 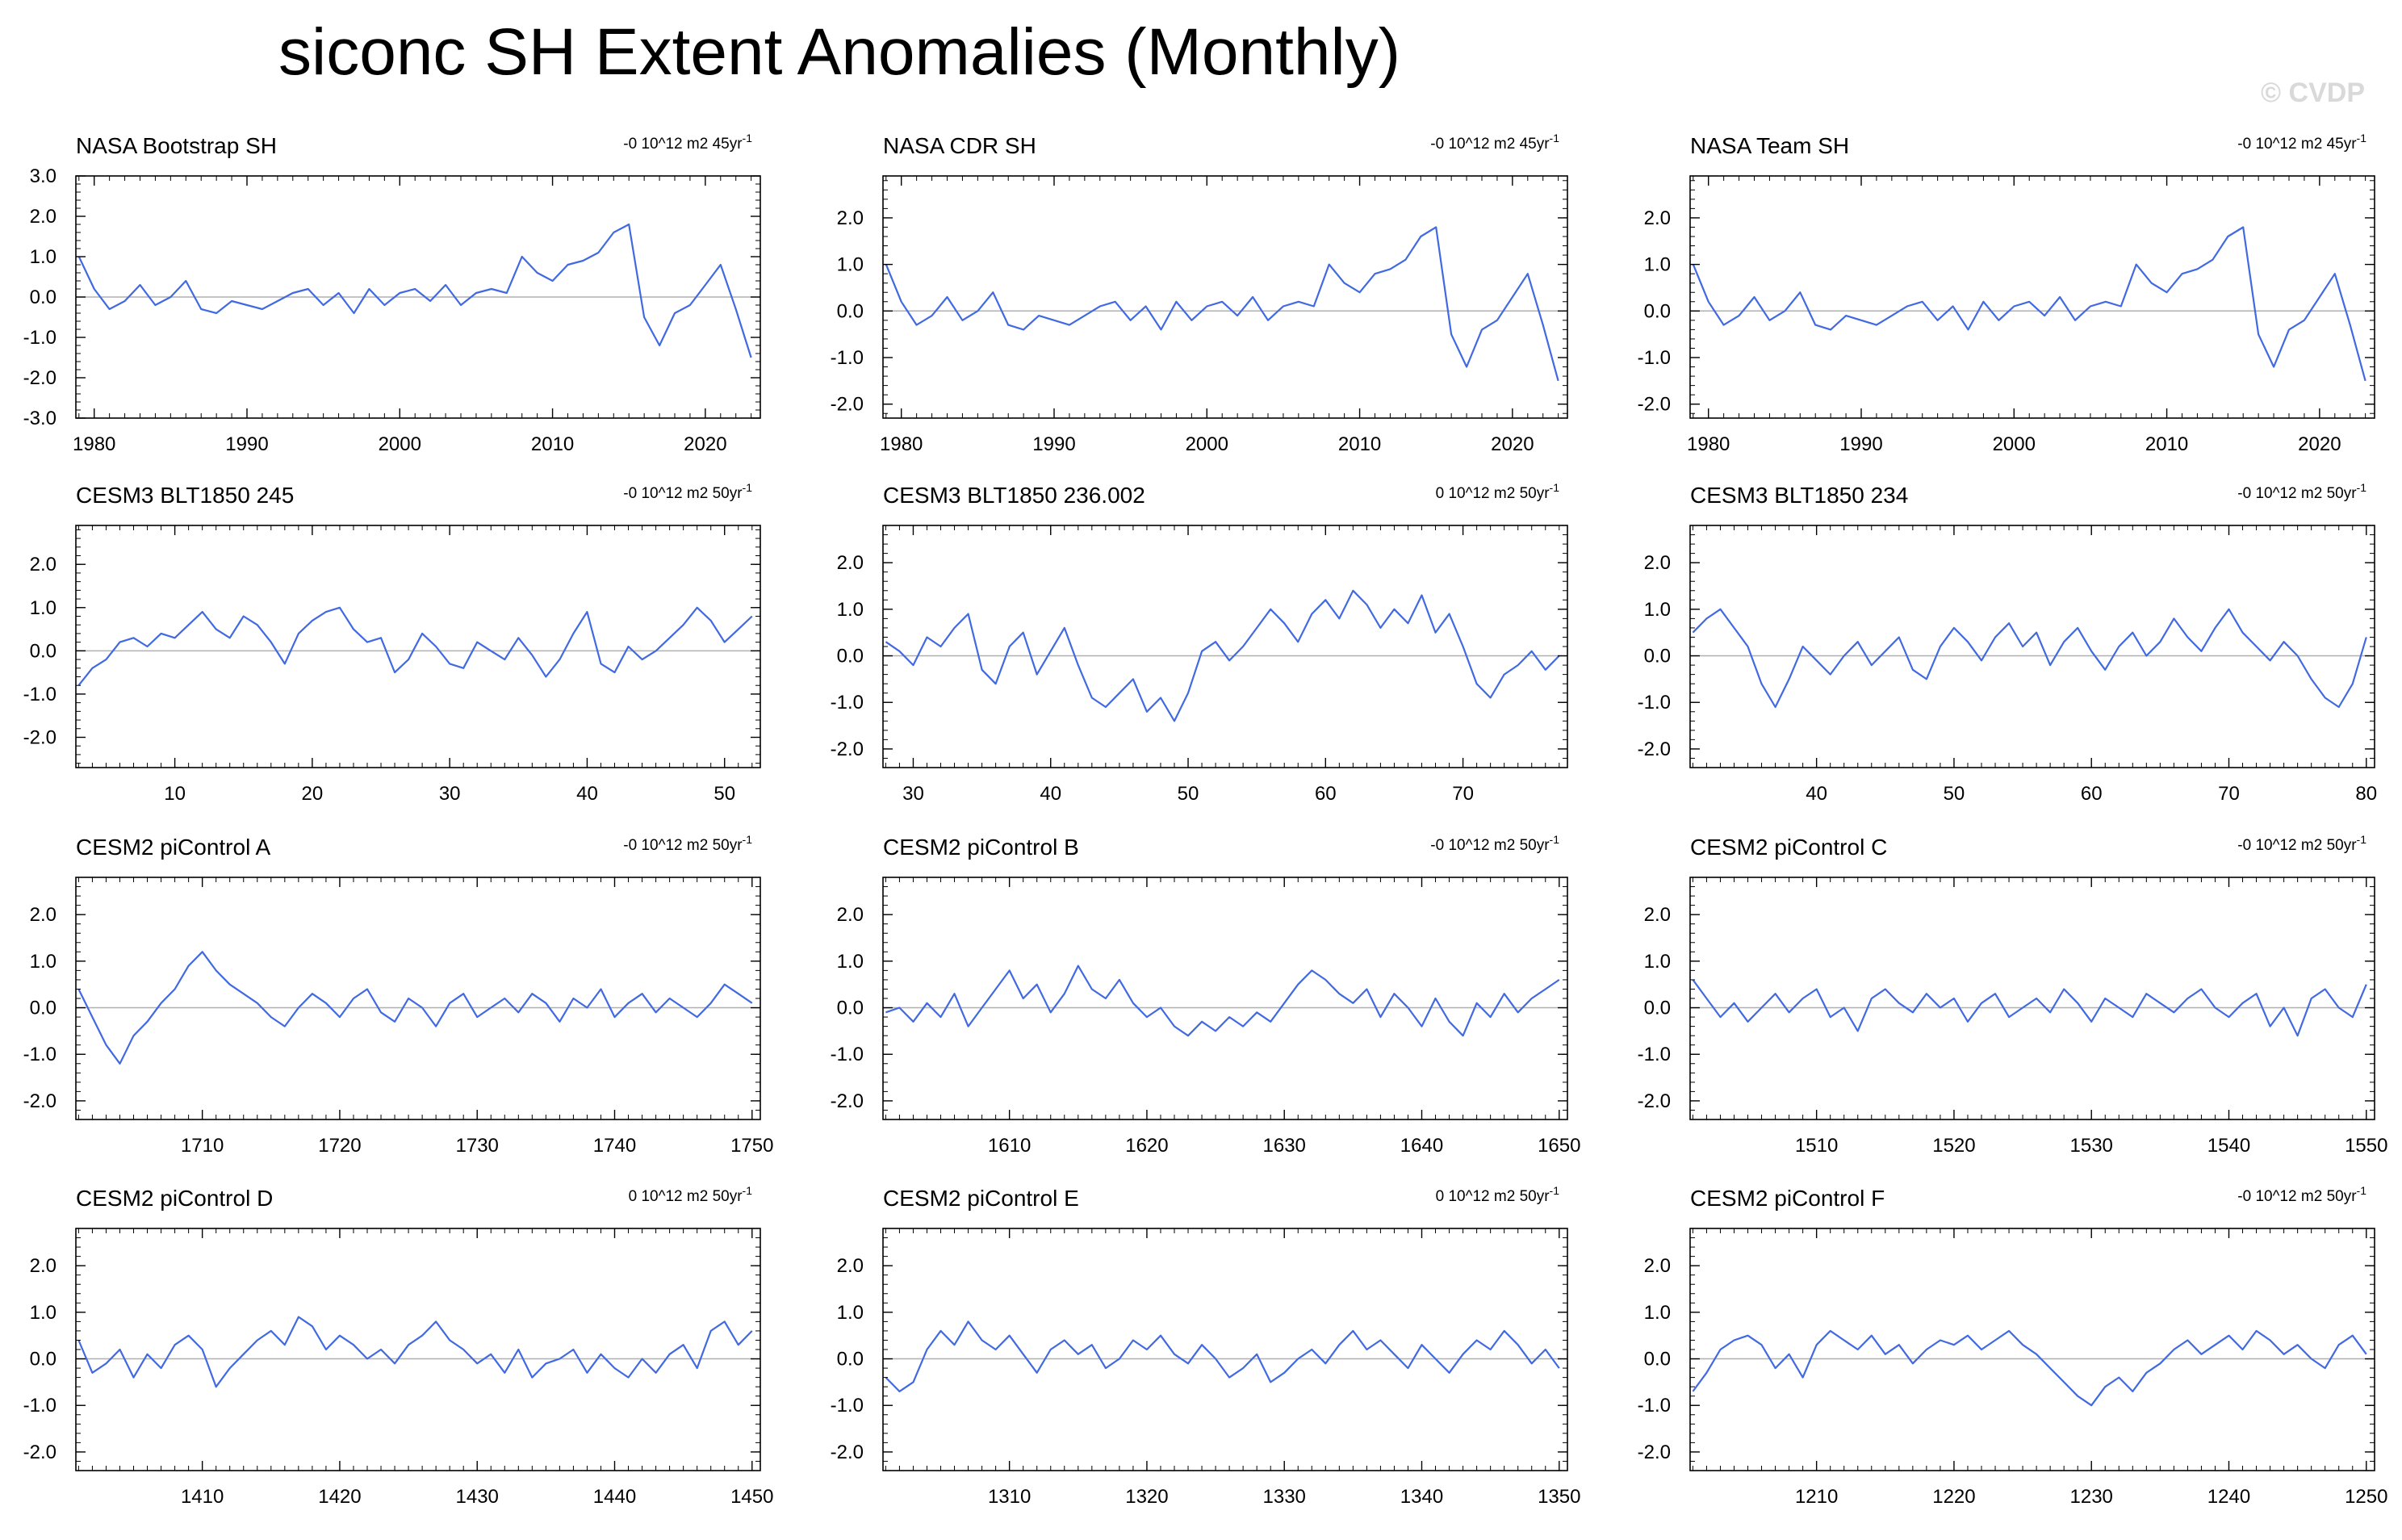 What do you see at coordinates (2229, 794) in the screenshot?
I see `x-tick-label: 70` at bounding box center [2229, 794].